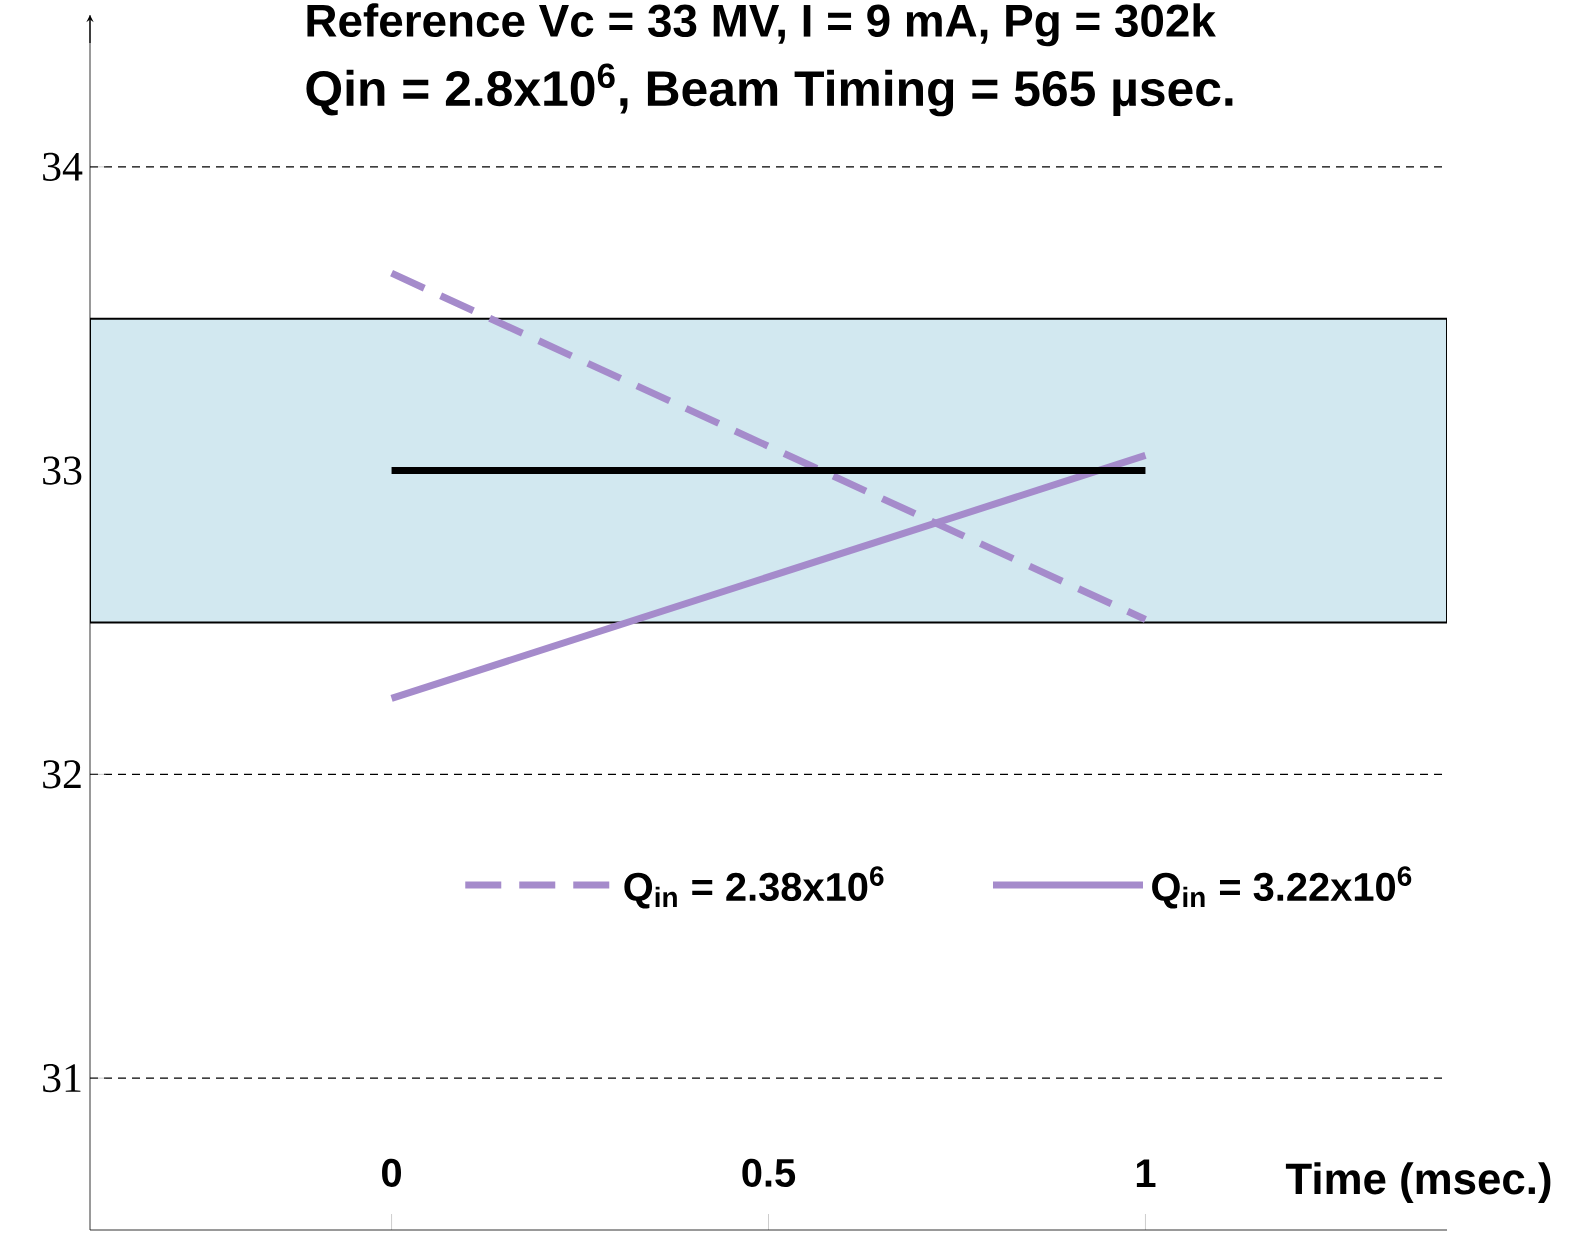  I want to click on x-tick-label: 0, so click(392, 1172).